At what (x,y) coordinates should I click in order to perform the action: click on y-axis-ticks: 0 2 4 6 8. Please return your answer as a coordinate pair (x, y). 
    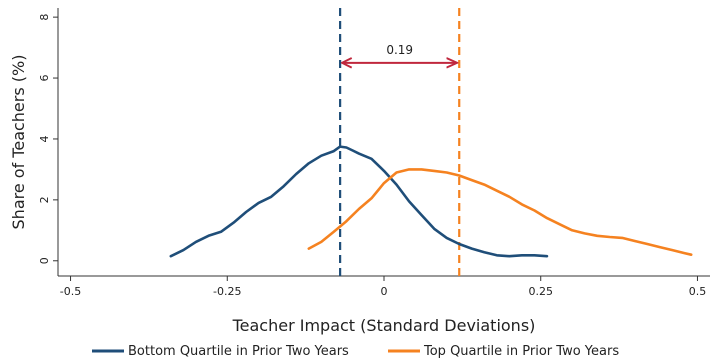
    Looking at the image, I should click on (48, 139).